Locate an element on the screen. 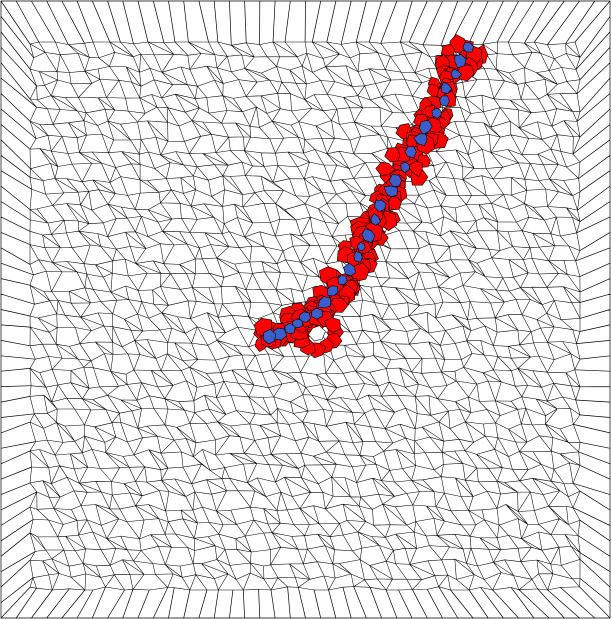  ring-center-cell is located at coordinates (317, 333).